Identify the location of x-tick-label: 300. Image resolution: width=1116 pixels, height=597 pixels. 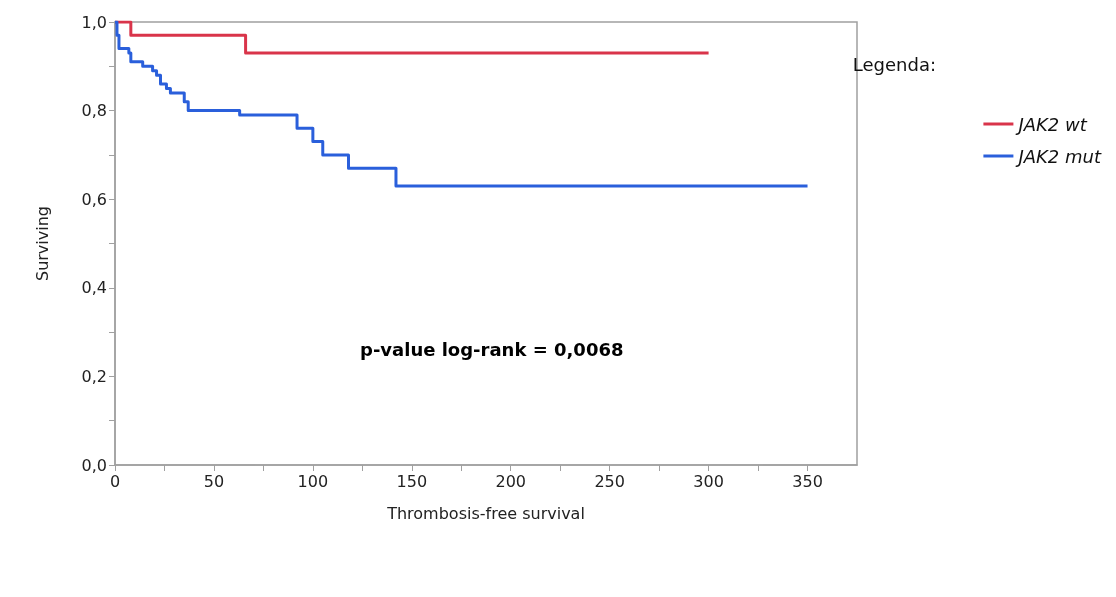
(708, 481).